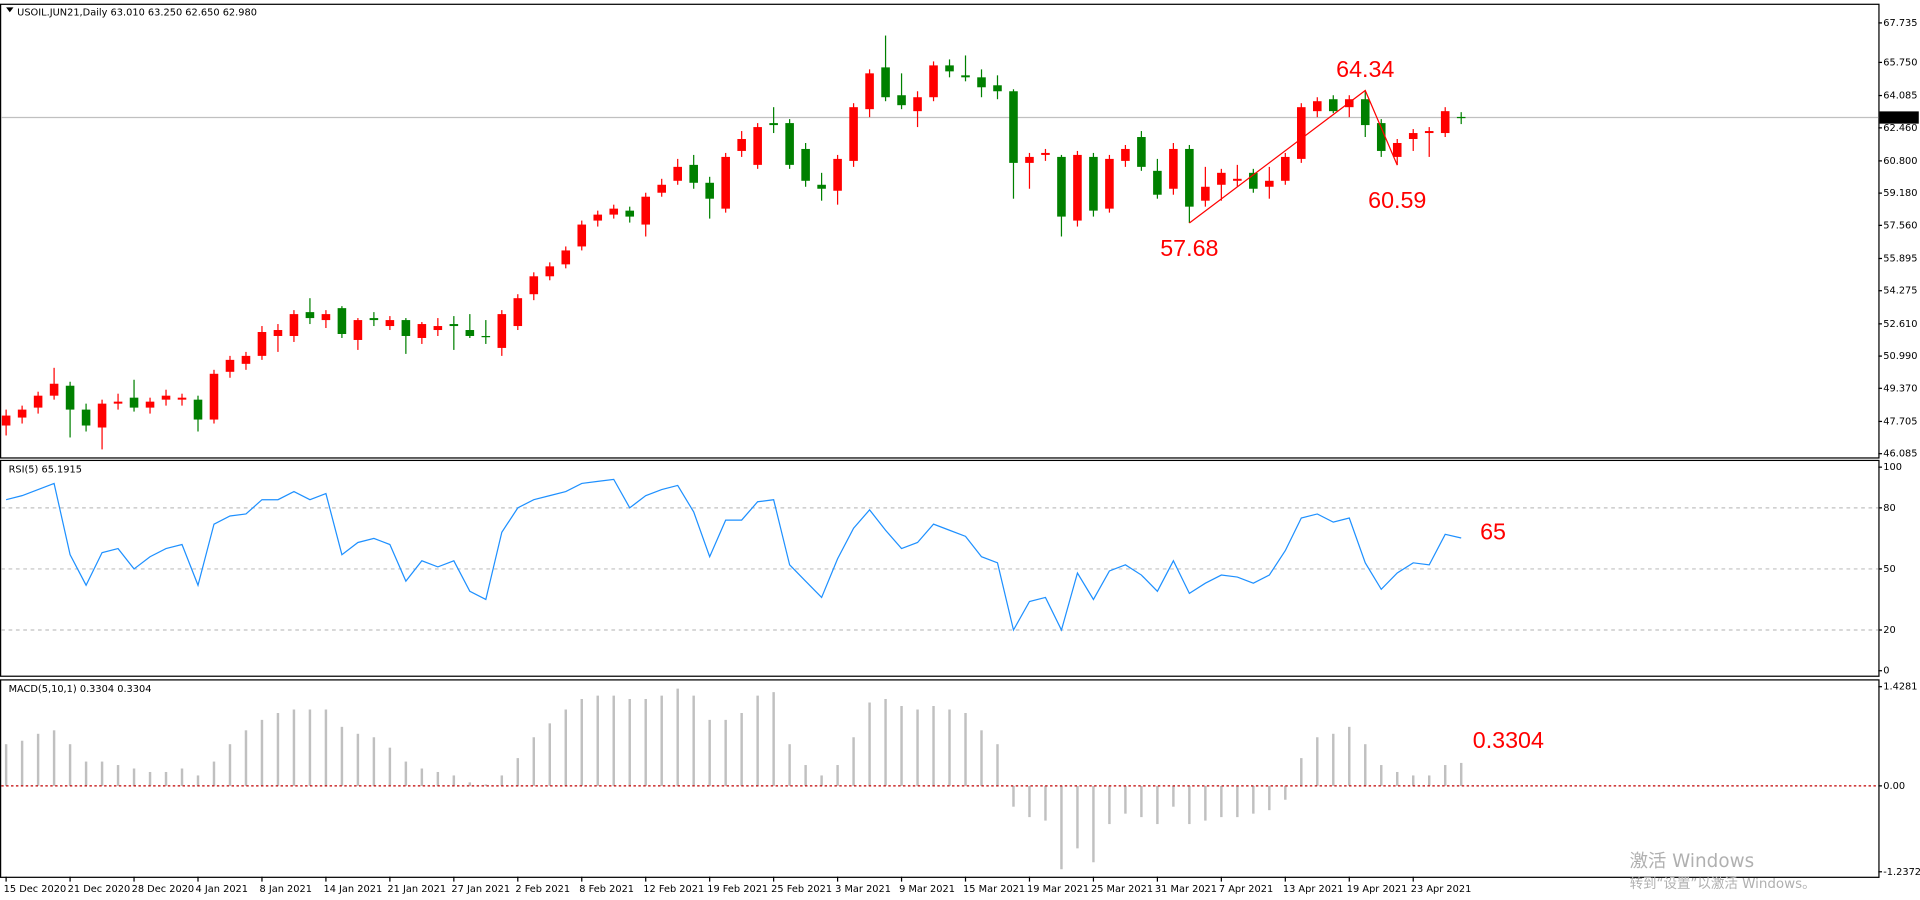 The width and height of the screenshot is (1920, 900). What do you see at coordinates (286, 889) in the screenshot?
I see `x-tick-label: 8 Jan 2021` at bounding box center [286, 889].